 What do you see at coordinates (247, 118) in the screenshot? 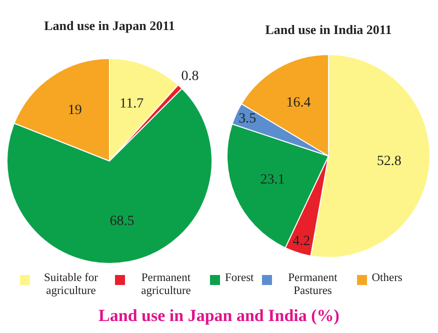
I see `data-label: 3.5` at bounding box center [247, 118].